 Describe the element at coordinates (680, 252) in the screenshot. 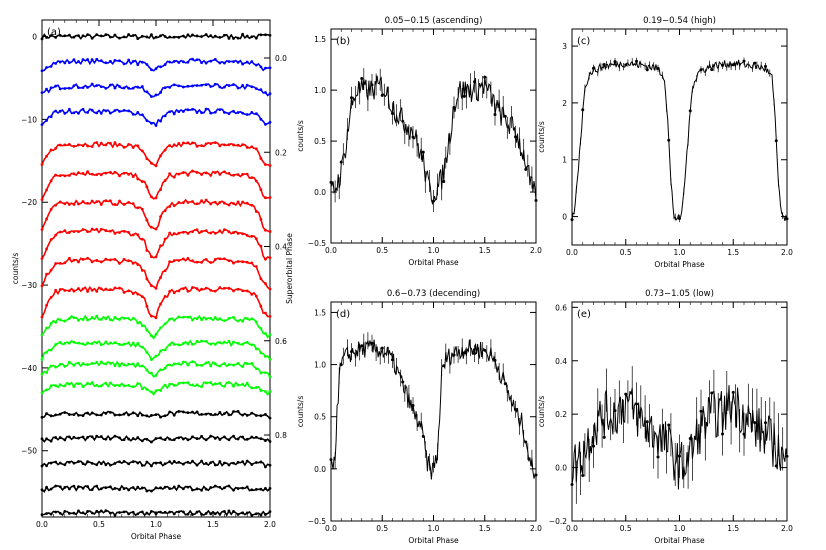

I see `x-tick-label: 1.0` at that location.